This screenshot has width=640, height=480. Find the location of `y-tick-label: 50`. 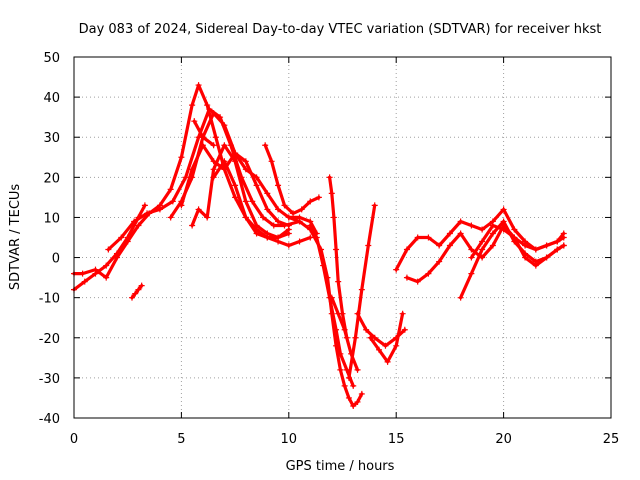

y-tick-label: 50 is located at coordinates (51, 58).